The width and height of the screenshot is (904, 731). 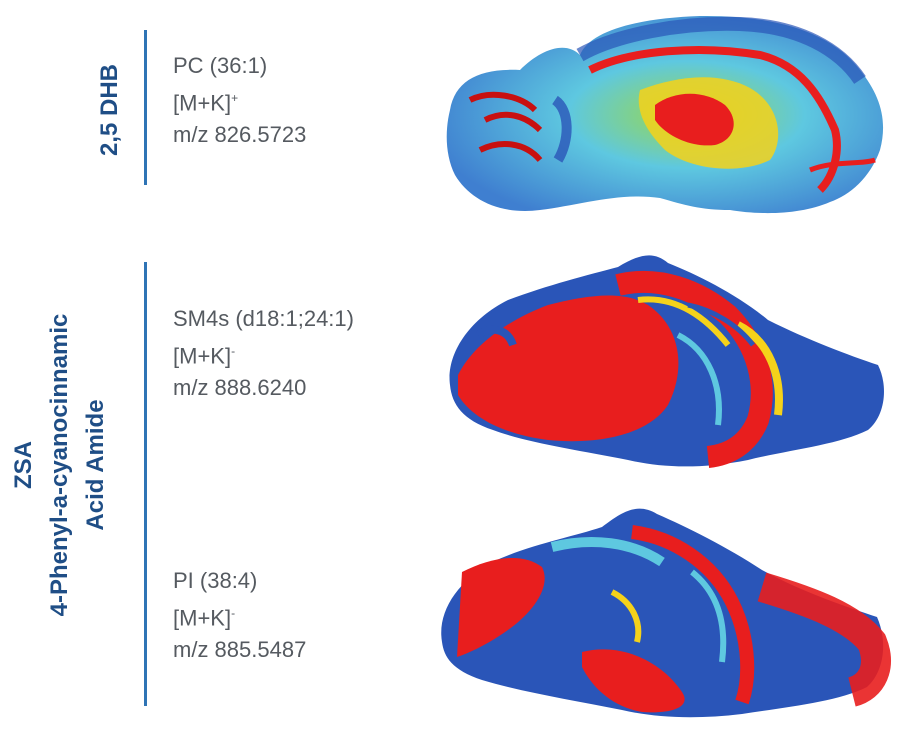 I want to click on ms-image-pc, so click(x=665, y=114).